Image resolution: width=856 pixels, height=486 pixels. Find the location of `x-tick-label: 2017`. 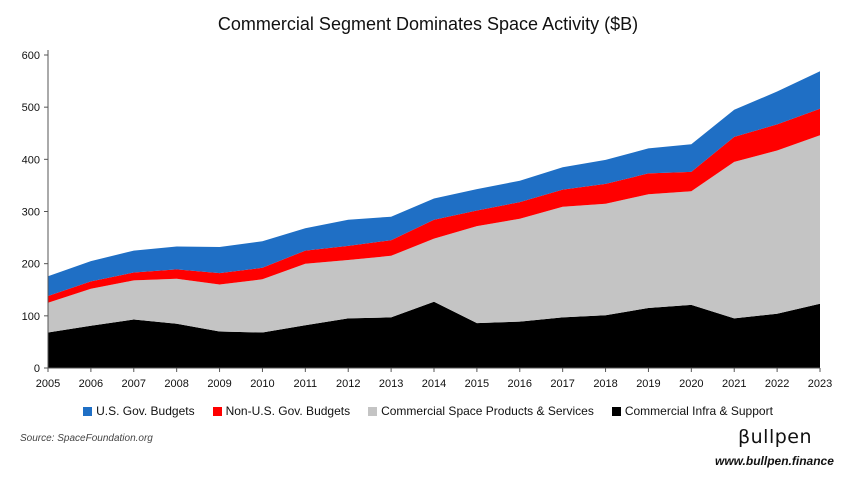

x-tick-label: 2017 is located at coordinates (562, 384).